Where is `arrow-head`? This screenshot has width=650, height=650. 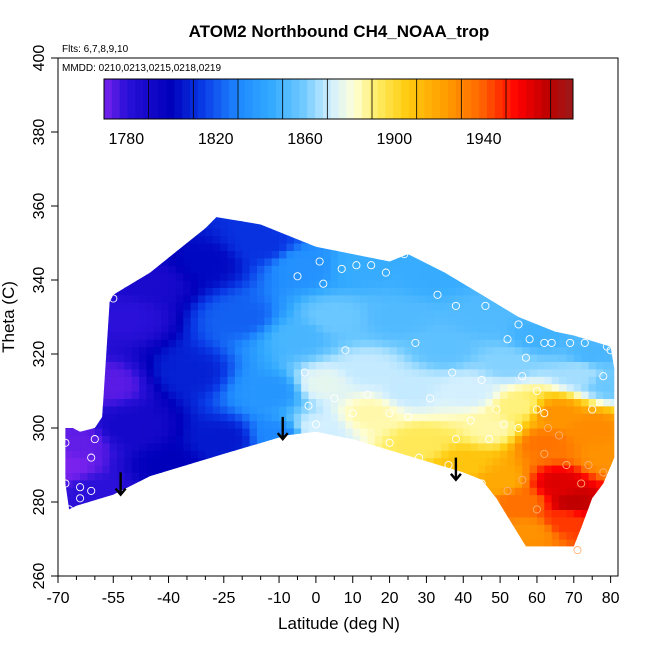
arrow-head is located at coordinates (455, 477).